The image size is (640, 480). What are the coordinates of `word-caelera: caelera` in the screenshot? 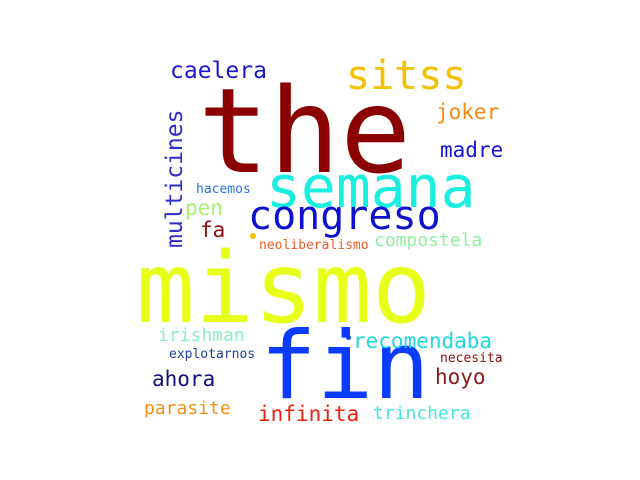 It's located at (218, 71).